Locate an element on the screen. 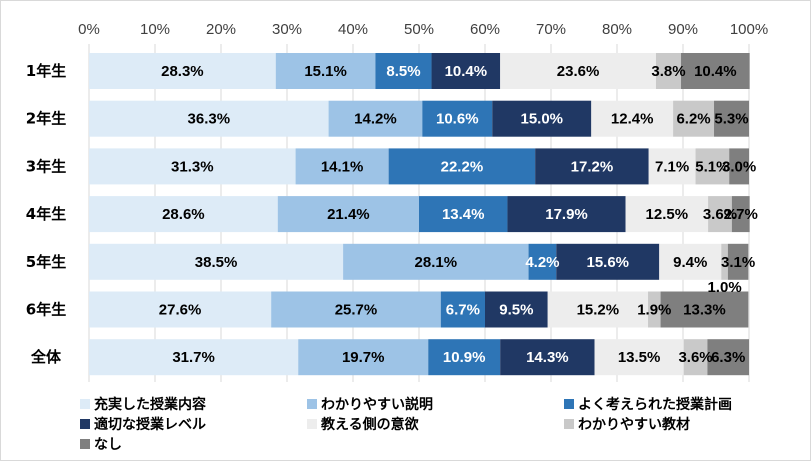 The height and width of the screenshot is (461, 811). data-label: 13.4% is located at coordinates (463, 214).